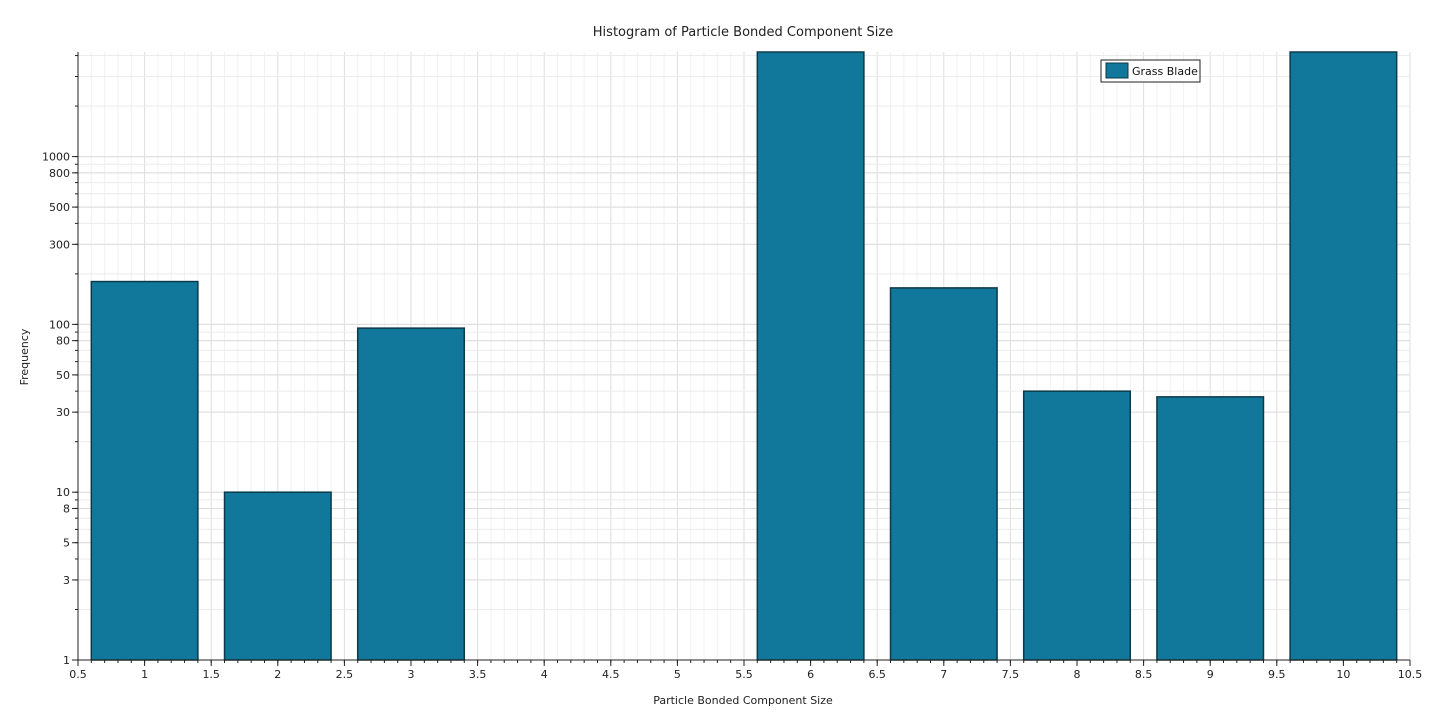 The image size is (1445, 719). Describe the element at coordinates (743, 700) in the screenshot. I see `x-axis-label: Particle Bonded Component Size` at that location.